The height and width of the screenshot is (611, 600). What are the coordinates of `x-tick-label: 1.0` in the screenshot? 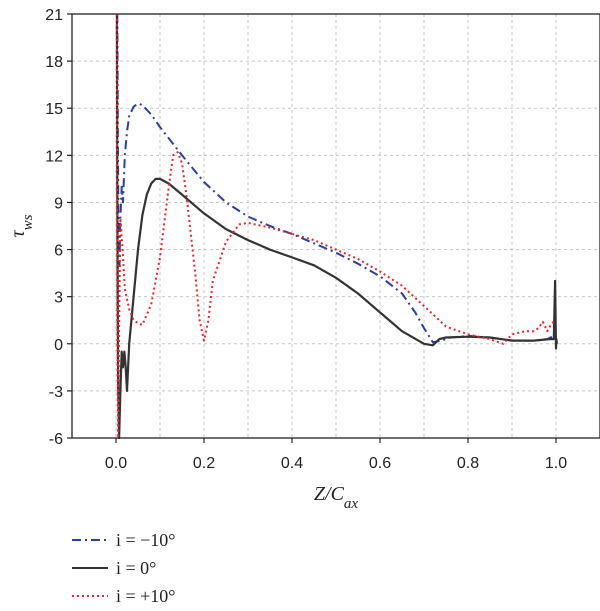 It's located at (556, 463).